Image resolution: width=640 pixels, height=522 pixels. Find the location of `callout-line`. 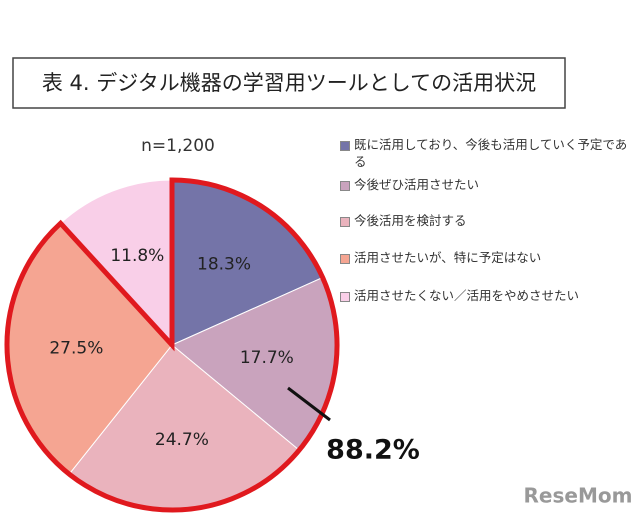

callout-line is located at coordinates (309, 404).